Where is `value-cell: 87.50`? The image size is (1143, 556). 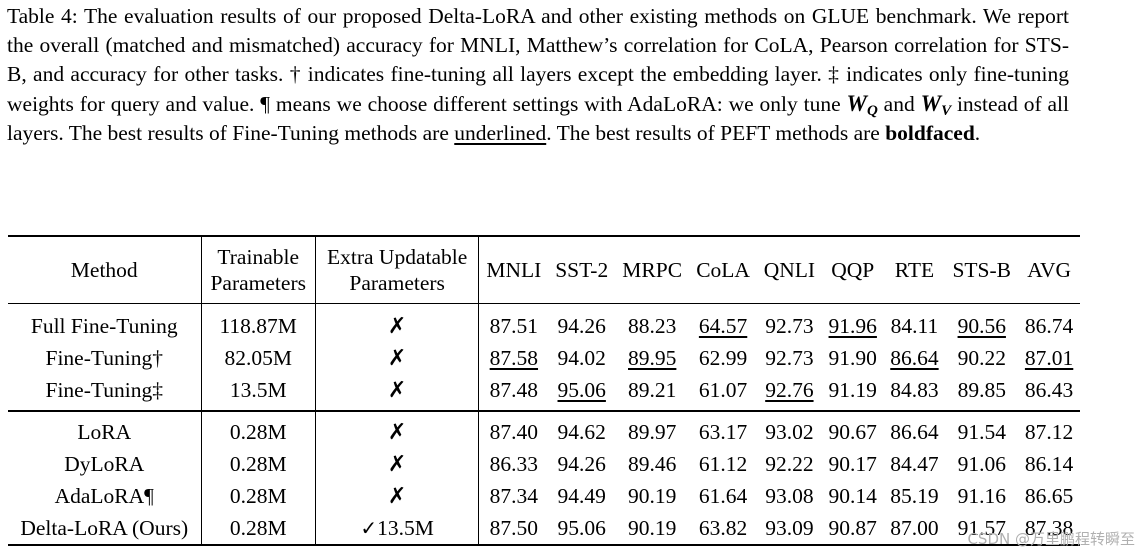
value-cell: 87.50 is located at coordinates (514, 527).